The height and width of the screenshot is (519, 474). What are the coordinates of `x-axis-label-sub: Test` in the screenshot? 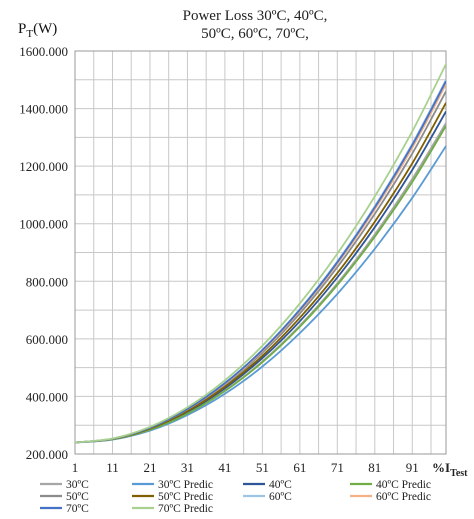 It's located at (459, 473).